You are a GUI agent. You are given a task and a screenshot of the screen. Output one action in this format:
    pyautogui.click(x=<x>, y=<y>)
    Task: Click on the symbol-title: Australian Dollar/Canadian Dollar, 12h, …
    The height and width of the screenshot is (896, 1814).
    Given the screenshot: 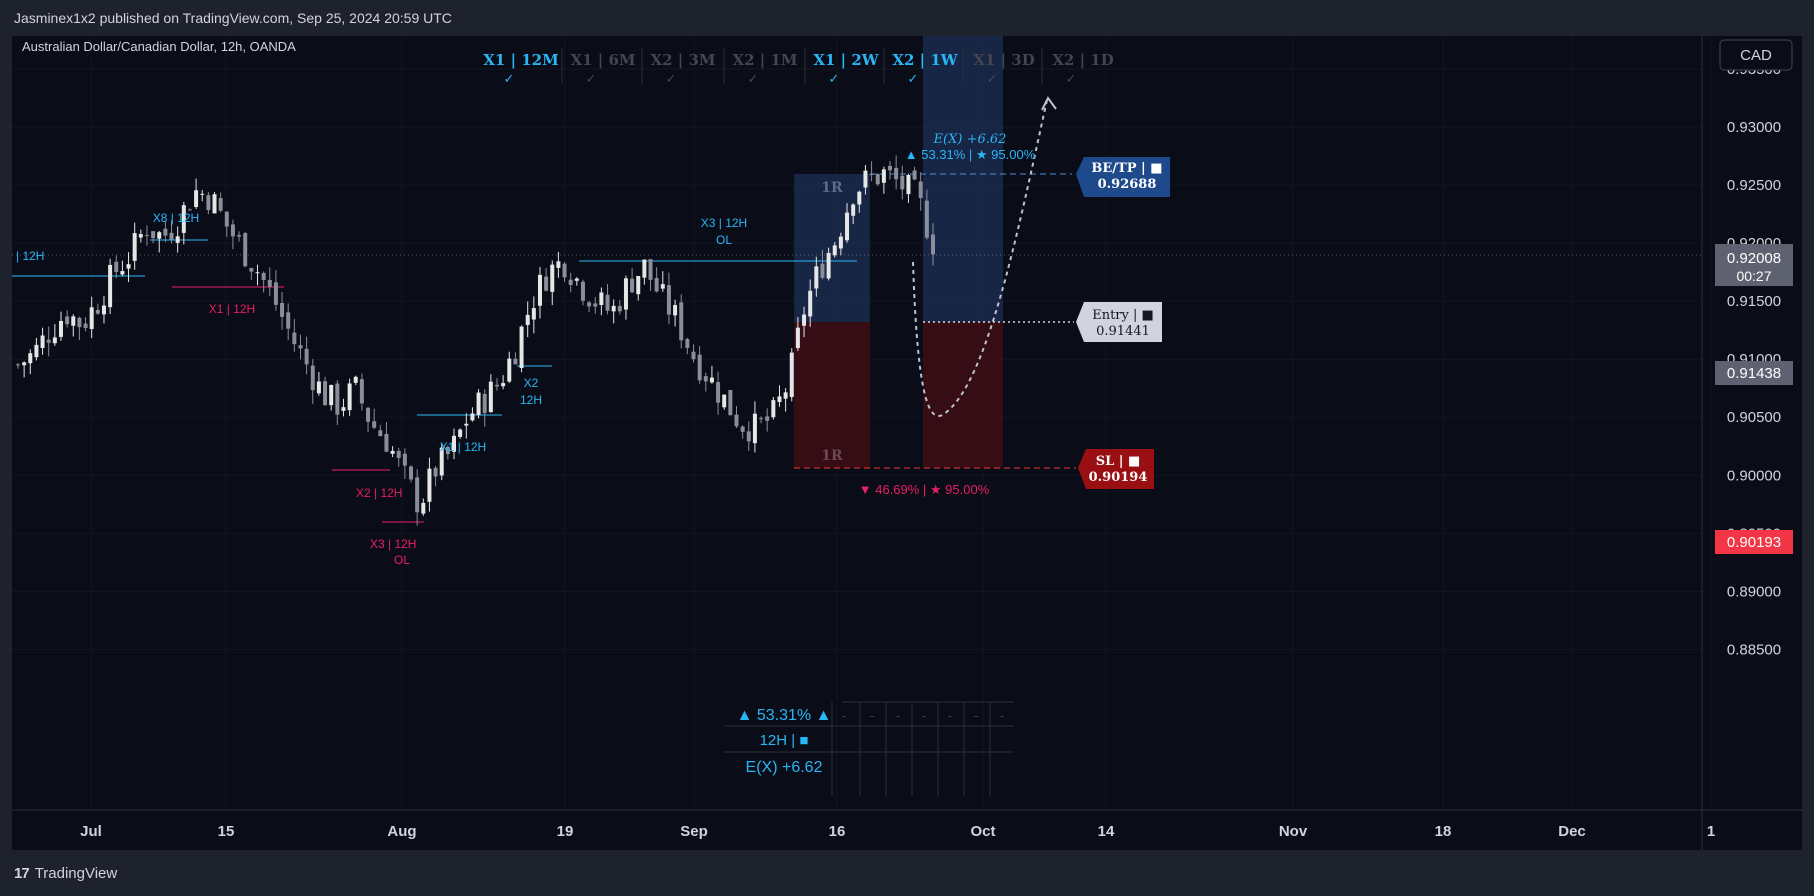 What is the action you would take?
    pyautogui.click(x=159, y=46)
    